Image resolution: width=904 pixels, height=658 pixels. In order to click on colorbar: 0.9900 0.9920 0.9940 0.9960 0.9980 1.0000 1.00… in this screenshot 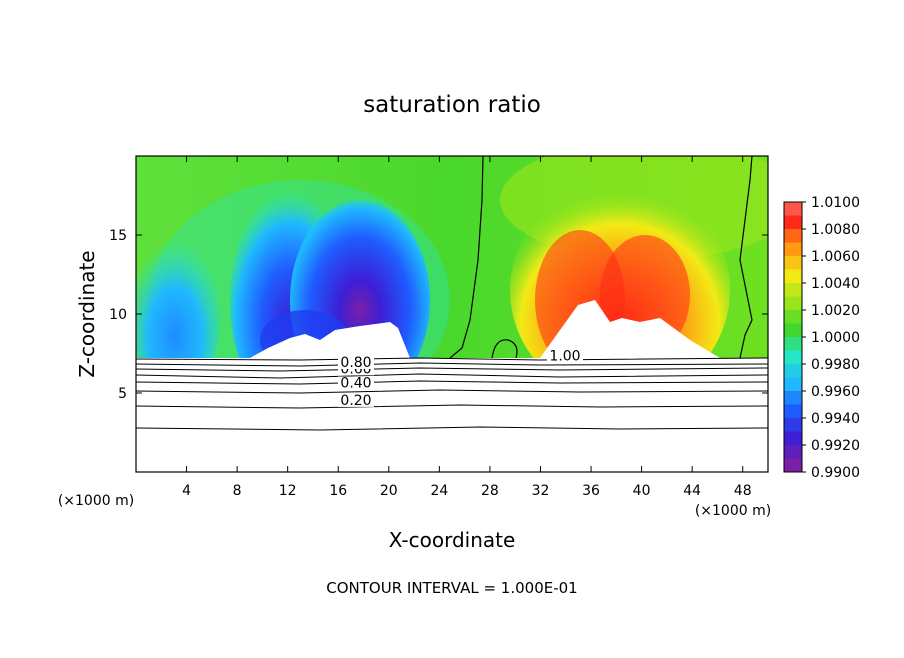, I will do `click(821, 338)`.